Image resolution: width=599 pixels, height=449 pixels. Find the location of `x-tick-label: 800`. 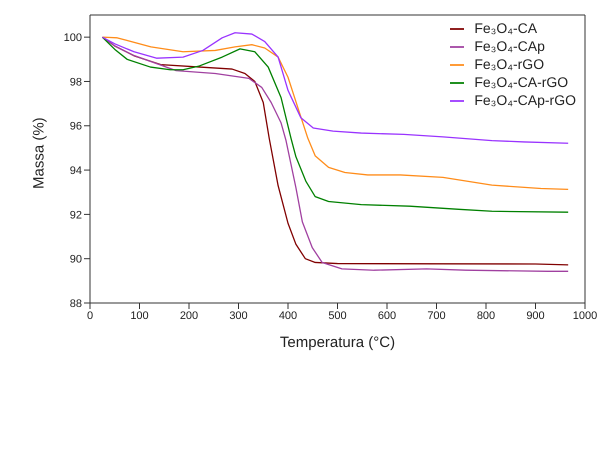

x-tick-label: 800 is located at coordinates (486, 316).